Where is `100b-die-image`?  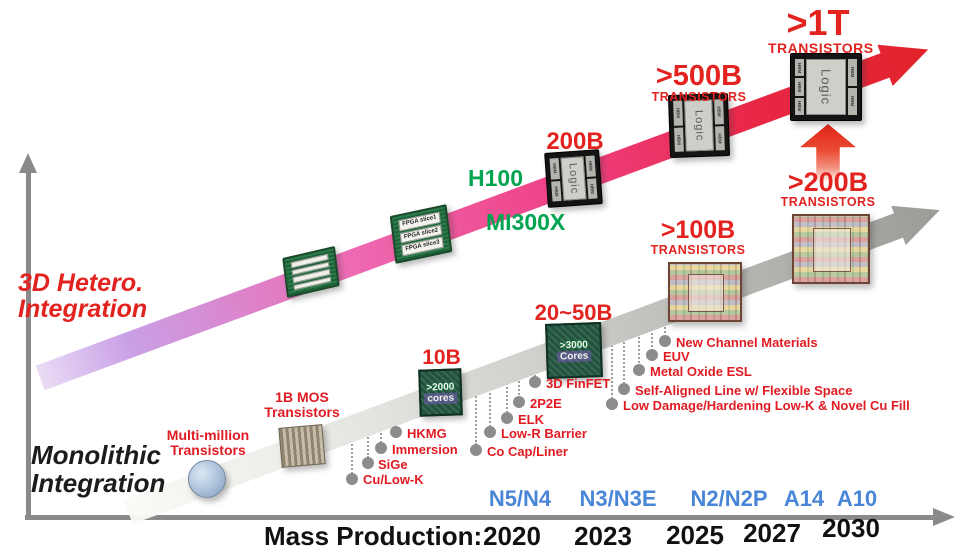 100b-die-image is located at coordinates (705, 292).